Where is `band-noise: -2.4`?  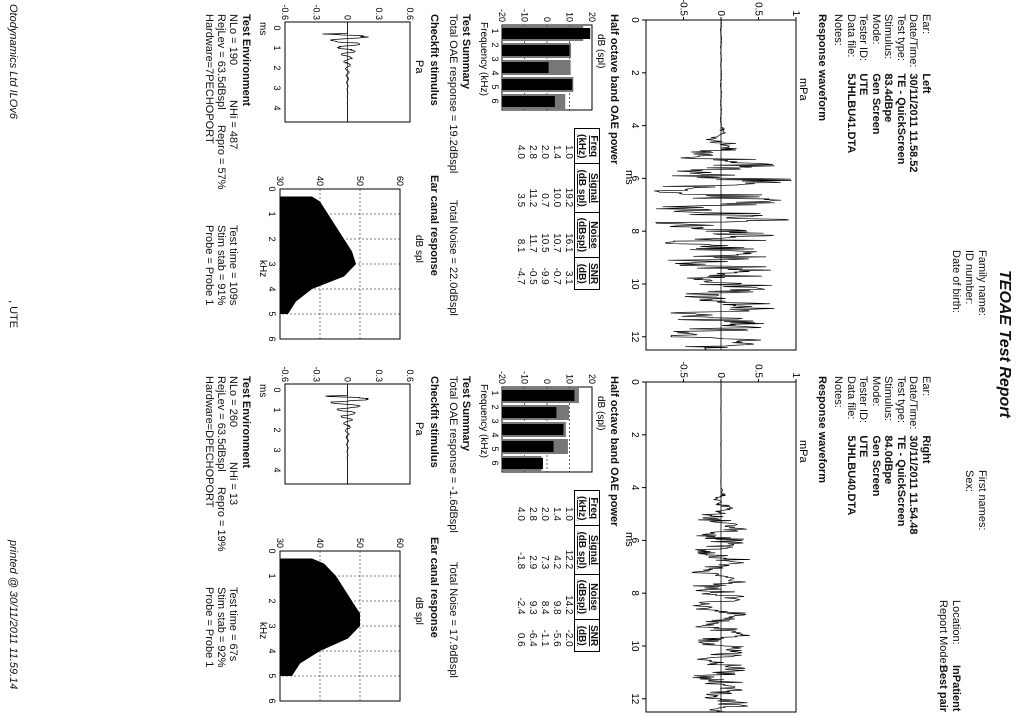
band-noise: -2.4 is located at coordinates (520, 606).